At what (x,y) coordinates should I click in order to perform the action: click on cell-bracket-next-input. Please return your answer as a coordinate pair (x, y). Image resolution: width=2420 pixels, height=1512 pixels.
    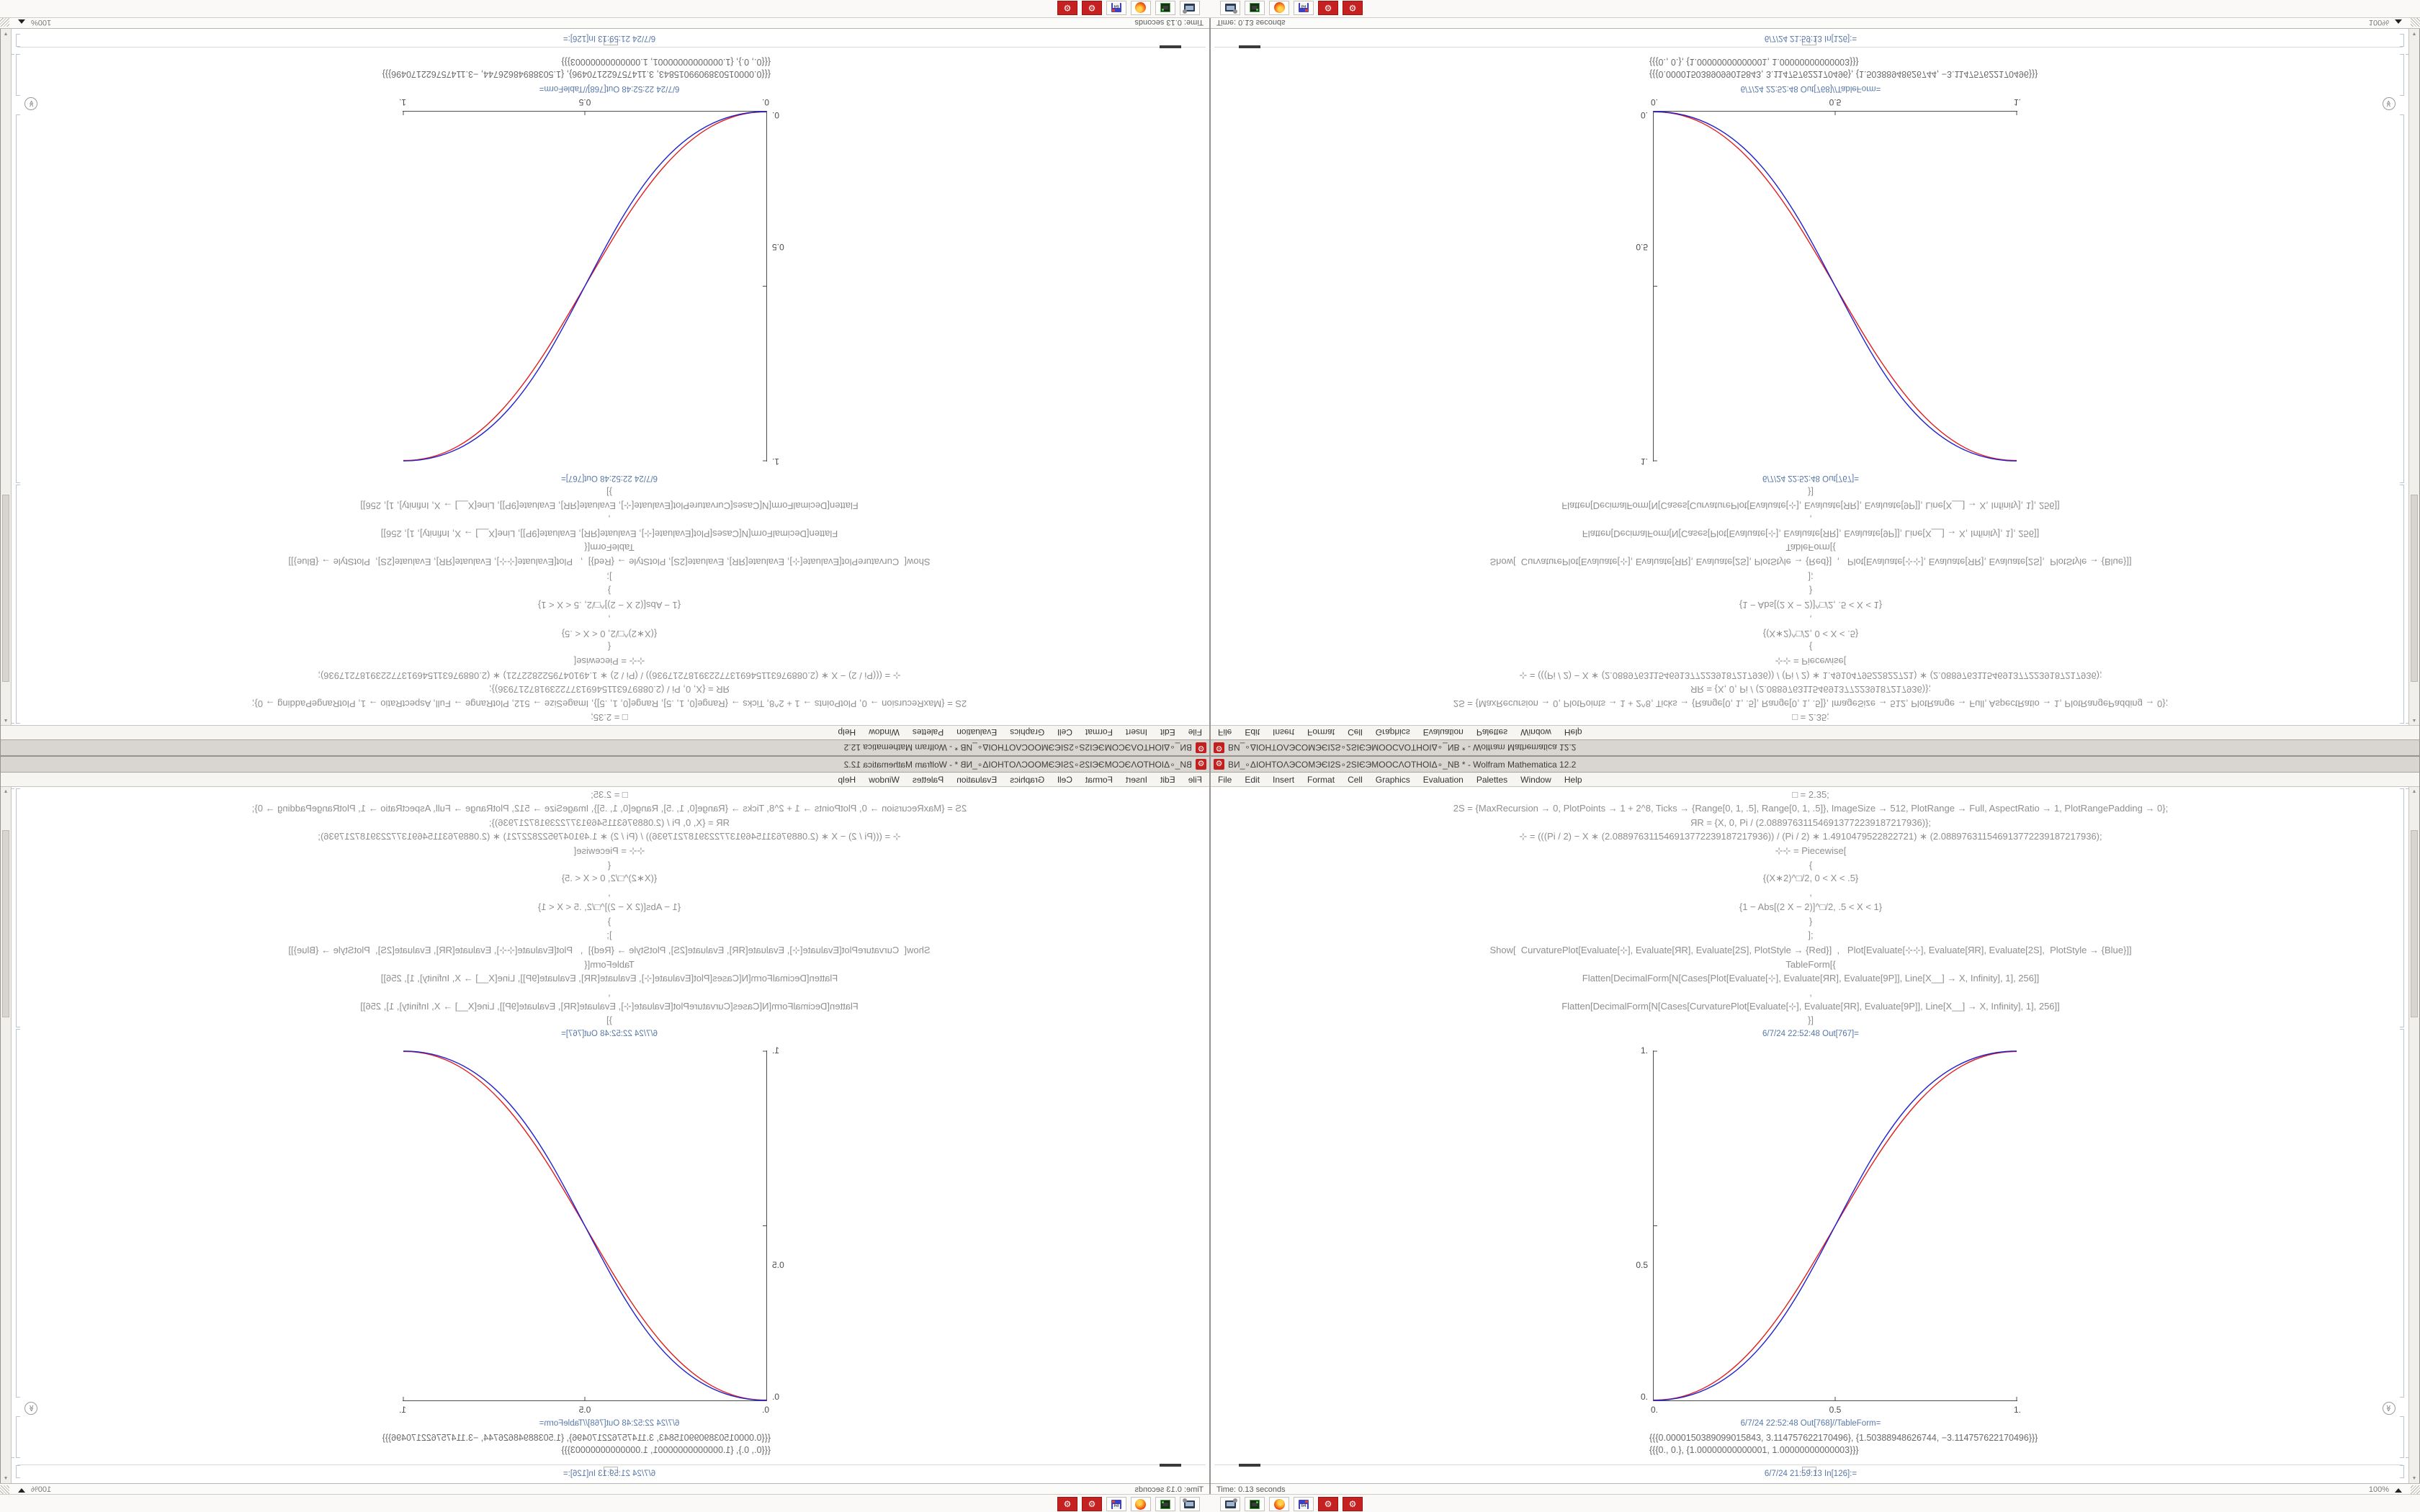
    Looking at the image, I should click on (2402, 1471).